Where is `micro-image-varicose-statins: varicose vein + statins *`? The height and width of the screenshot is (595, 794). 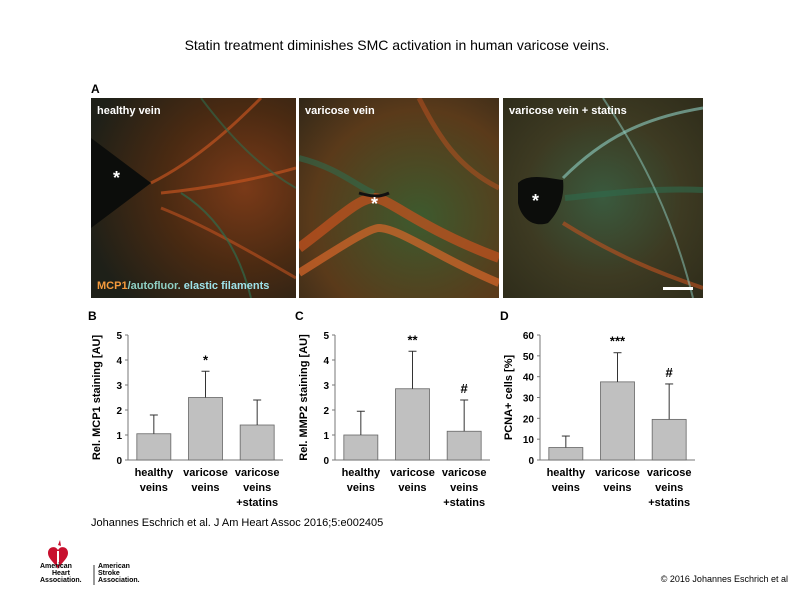 micro-image-varicose-statins: varicose vein + statins * is located at coordinates (603, 198).